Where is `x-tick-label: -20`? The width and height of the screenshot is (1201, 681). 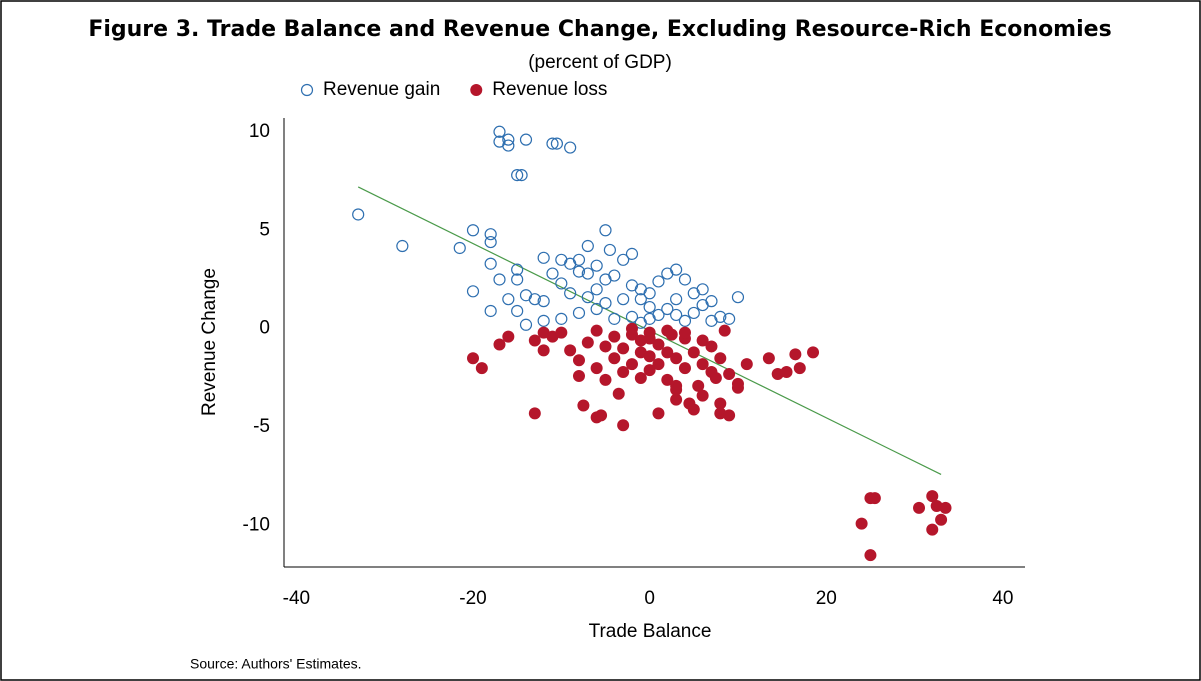 x-tick-label: -20 is located at coordinates (472, 598).